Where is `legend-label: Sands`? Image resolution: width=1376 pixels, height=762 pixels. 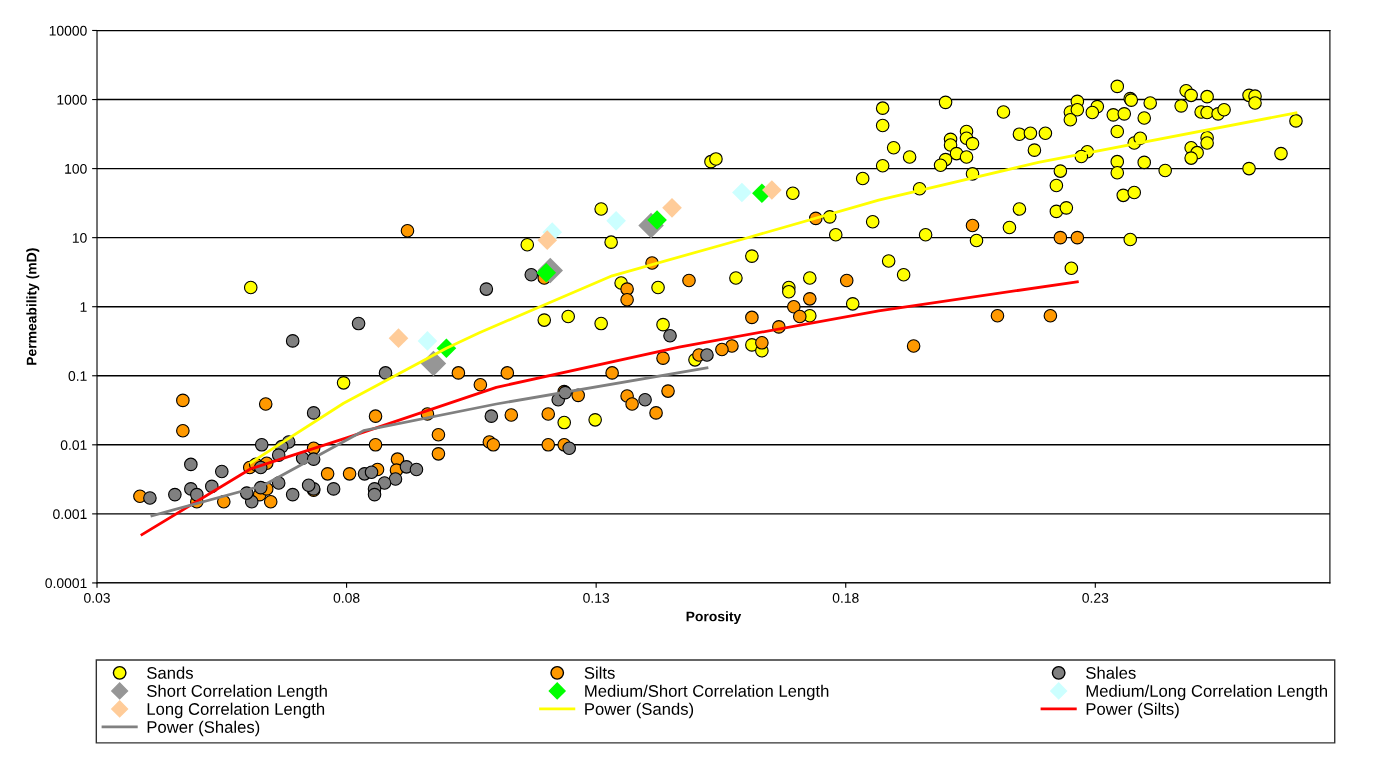 legend-label: Sands is located at coordinates (170, 672).